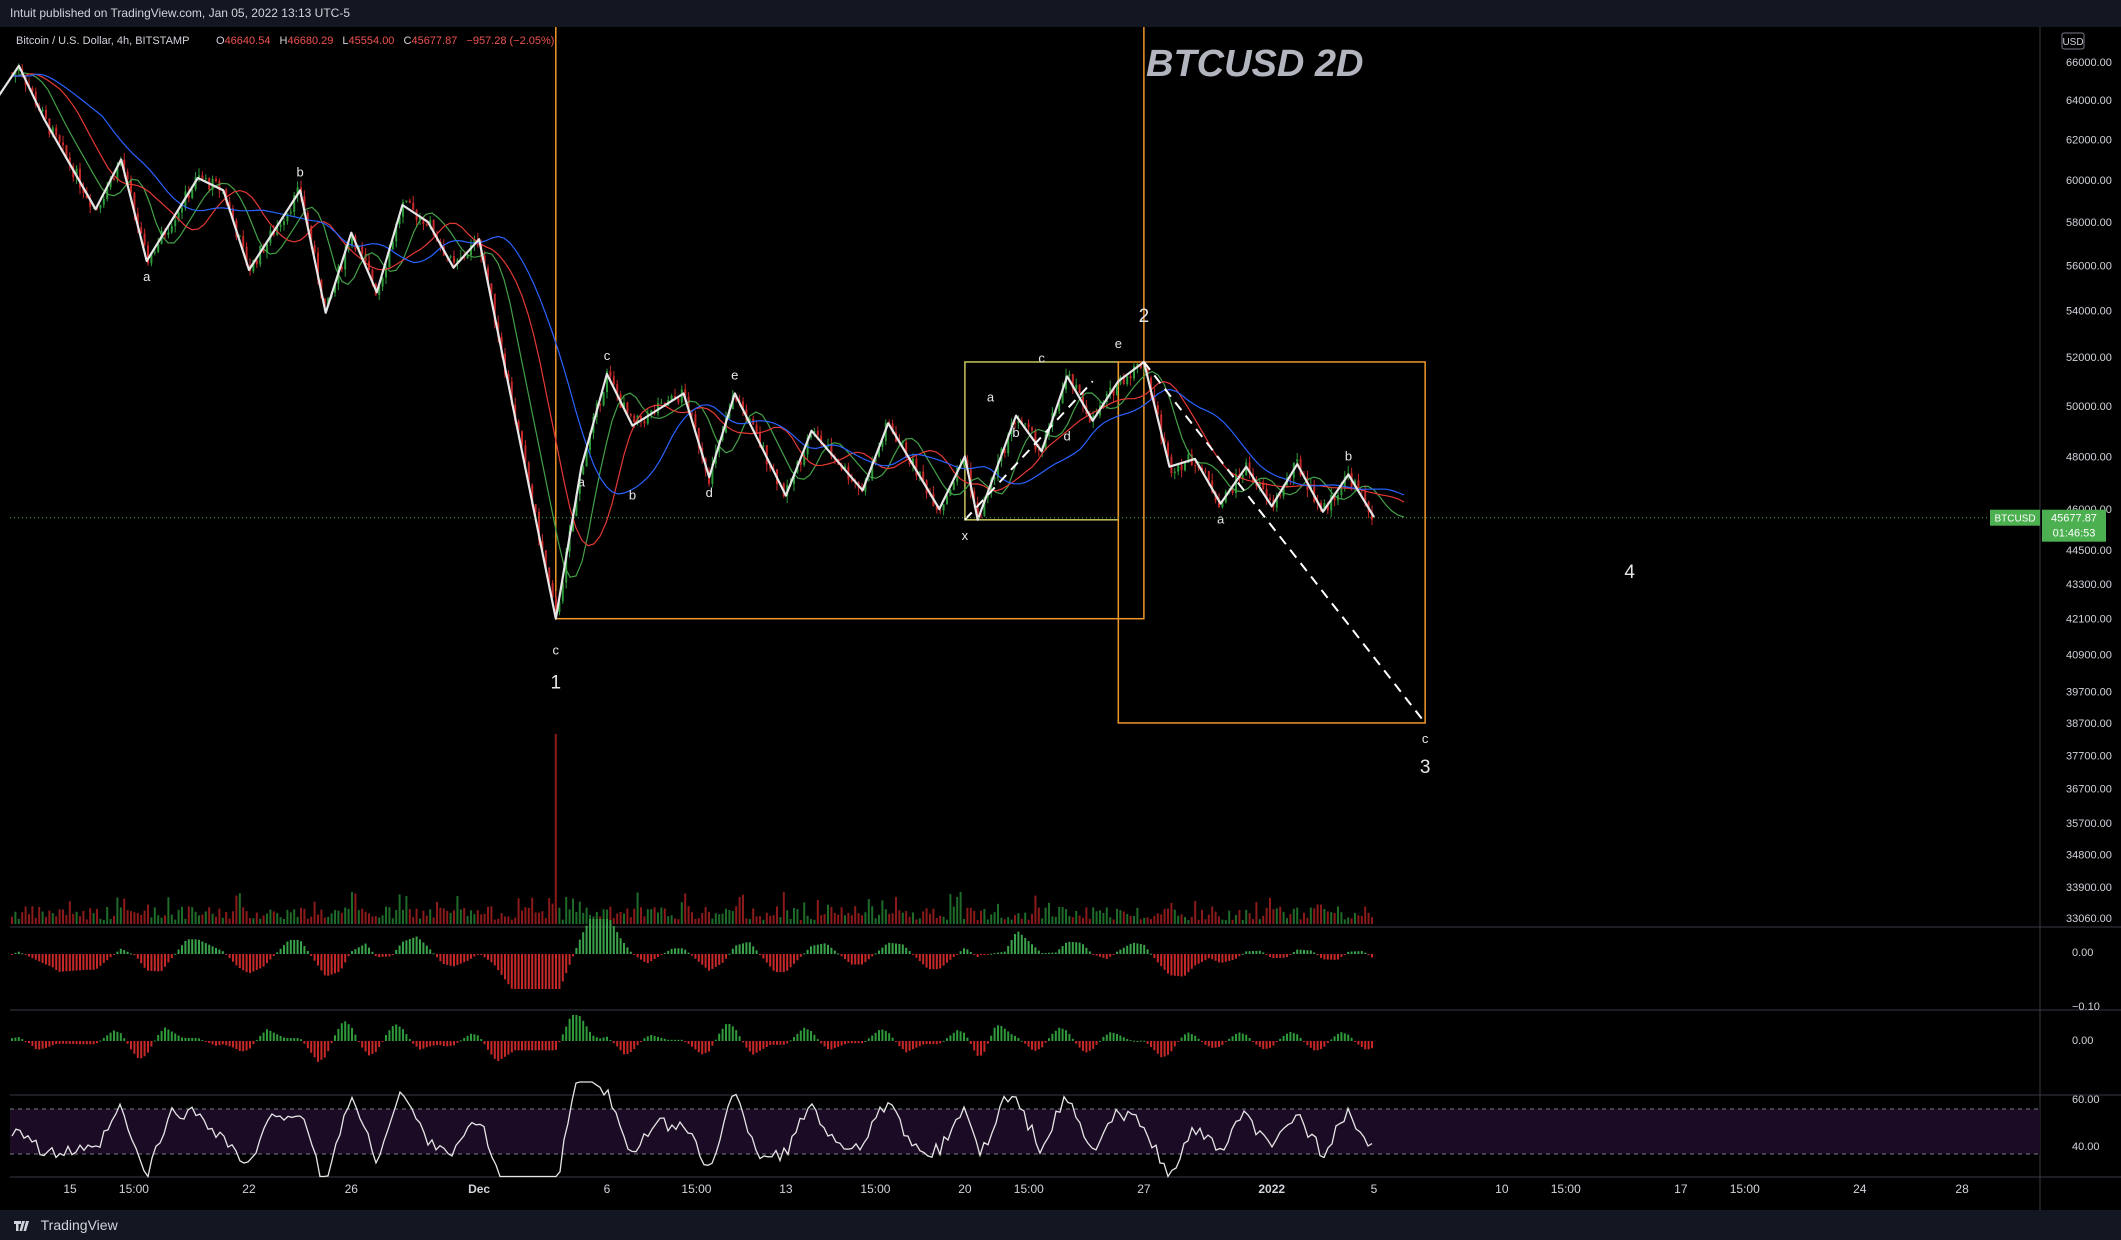 This screenshot has height=1240, width=2121. I want to click on chart-title: BTCUSD 2D, so click(1254, 64).